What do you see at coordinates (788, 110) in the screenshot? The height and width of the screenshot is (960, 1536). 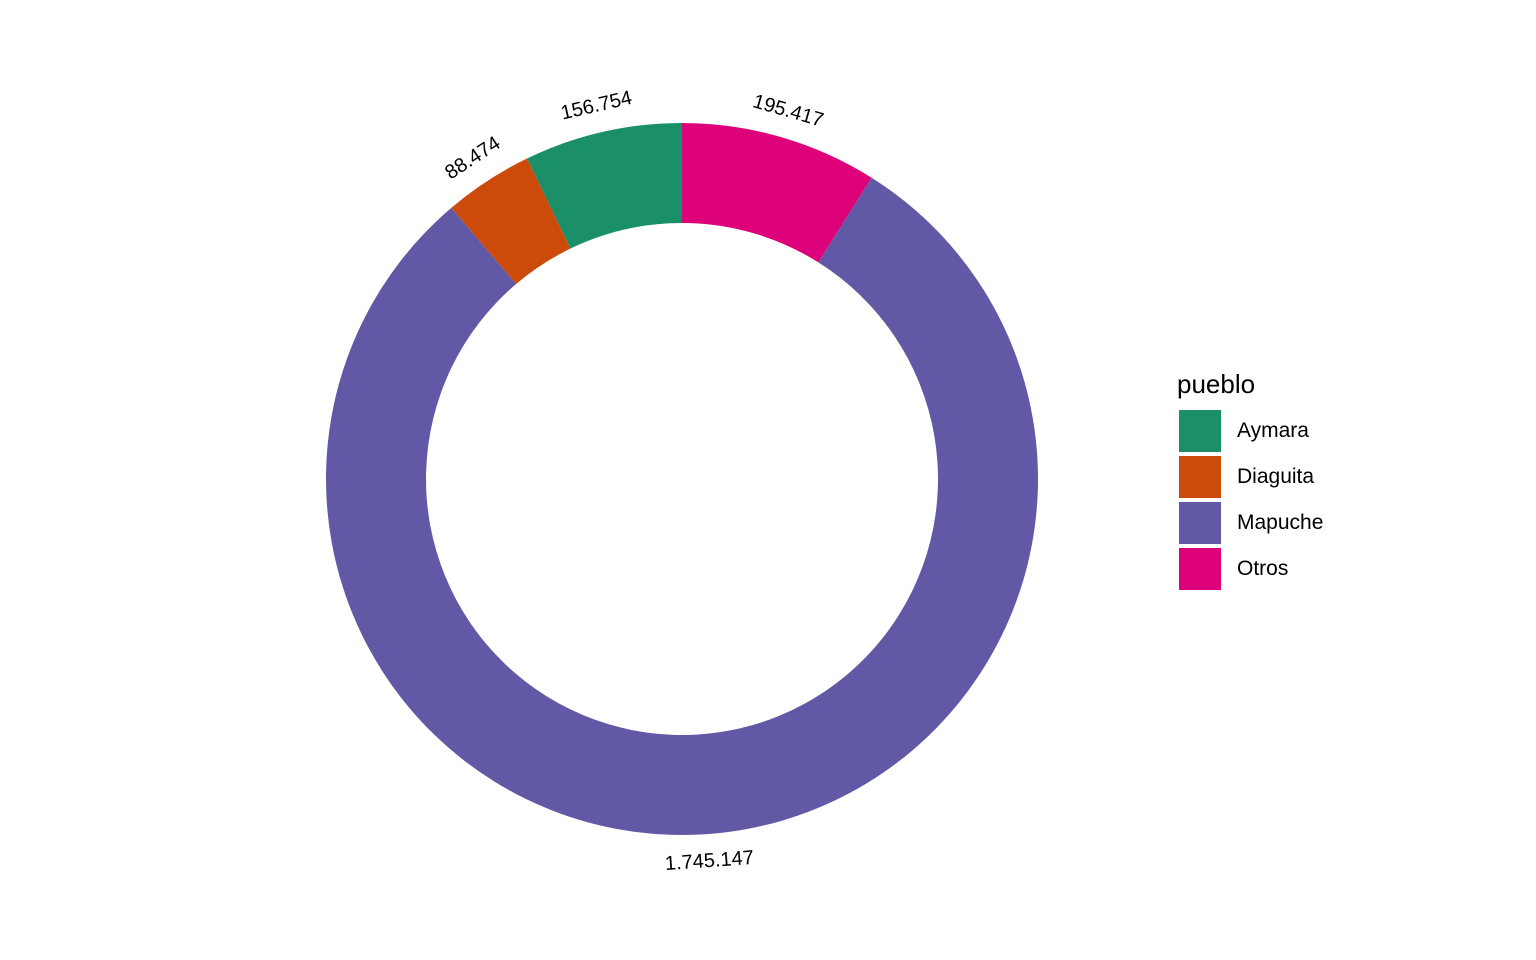 I see `value-label-otros: 195.417` at bounding box center [788, 110].